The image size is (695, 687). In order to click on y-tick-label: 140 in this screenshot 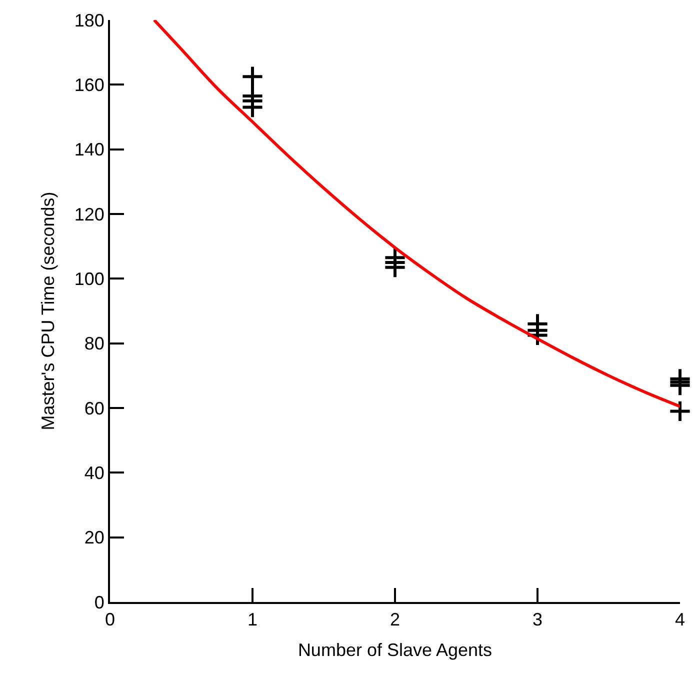, I will do `click(89, 150)`.